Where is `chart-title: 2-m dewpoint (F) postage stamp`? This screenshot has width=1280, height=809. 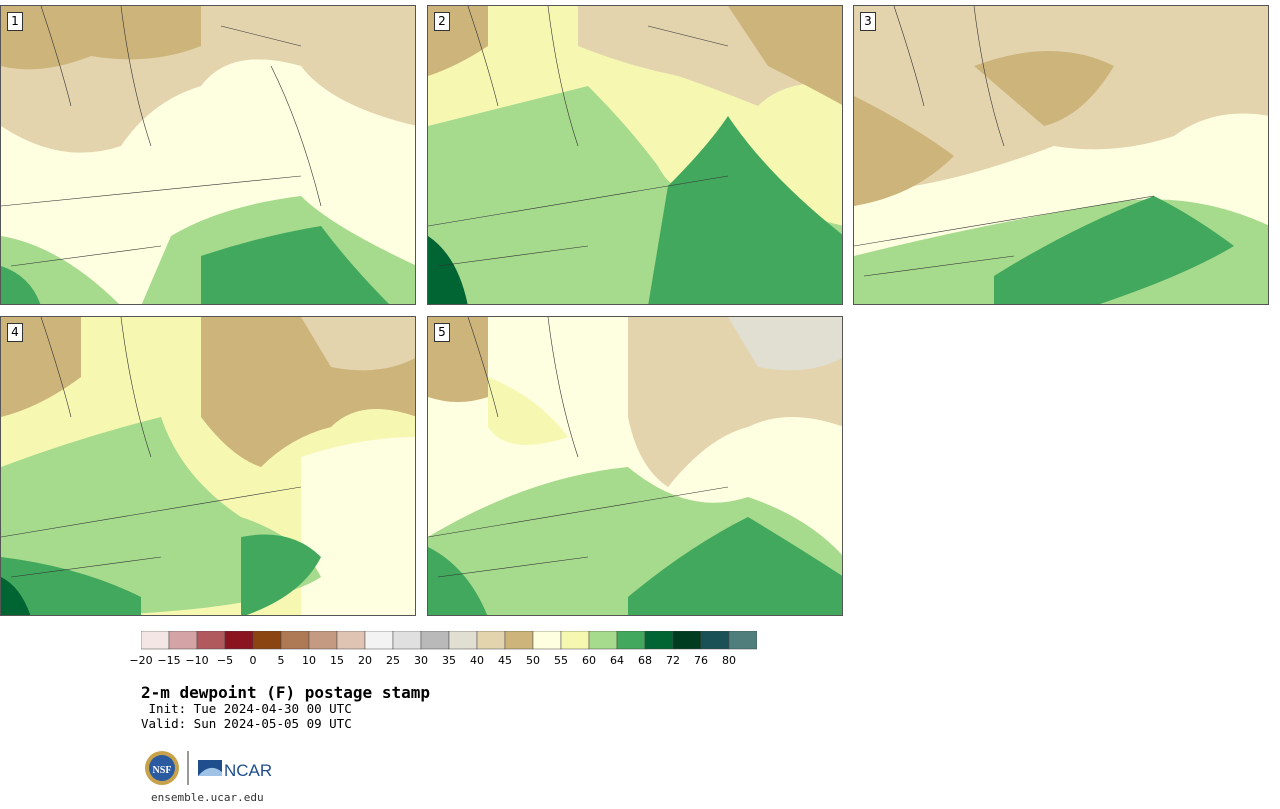
chart-title: 2-m dewpoint (F) postage stamp is located at coordinates (285, 692).